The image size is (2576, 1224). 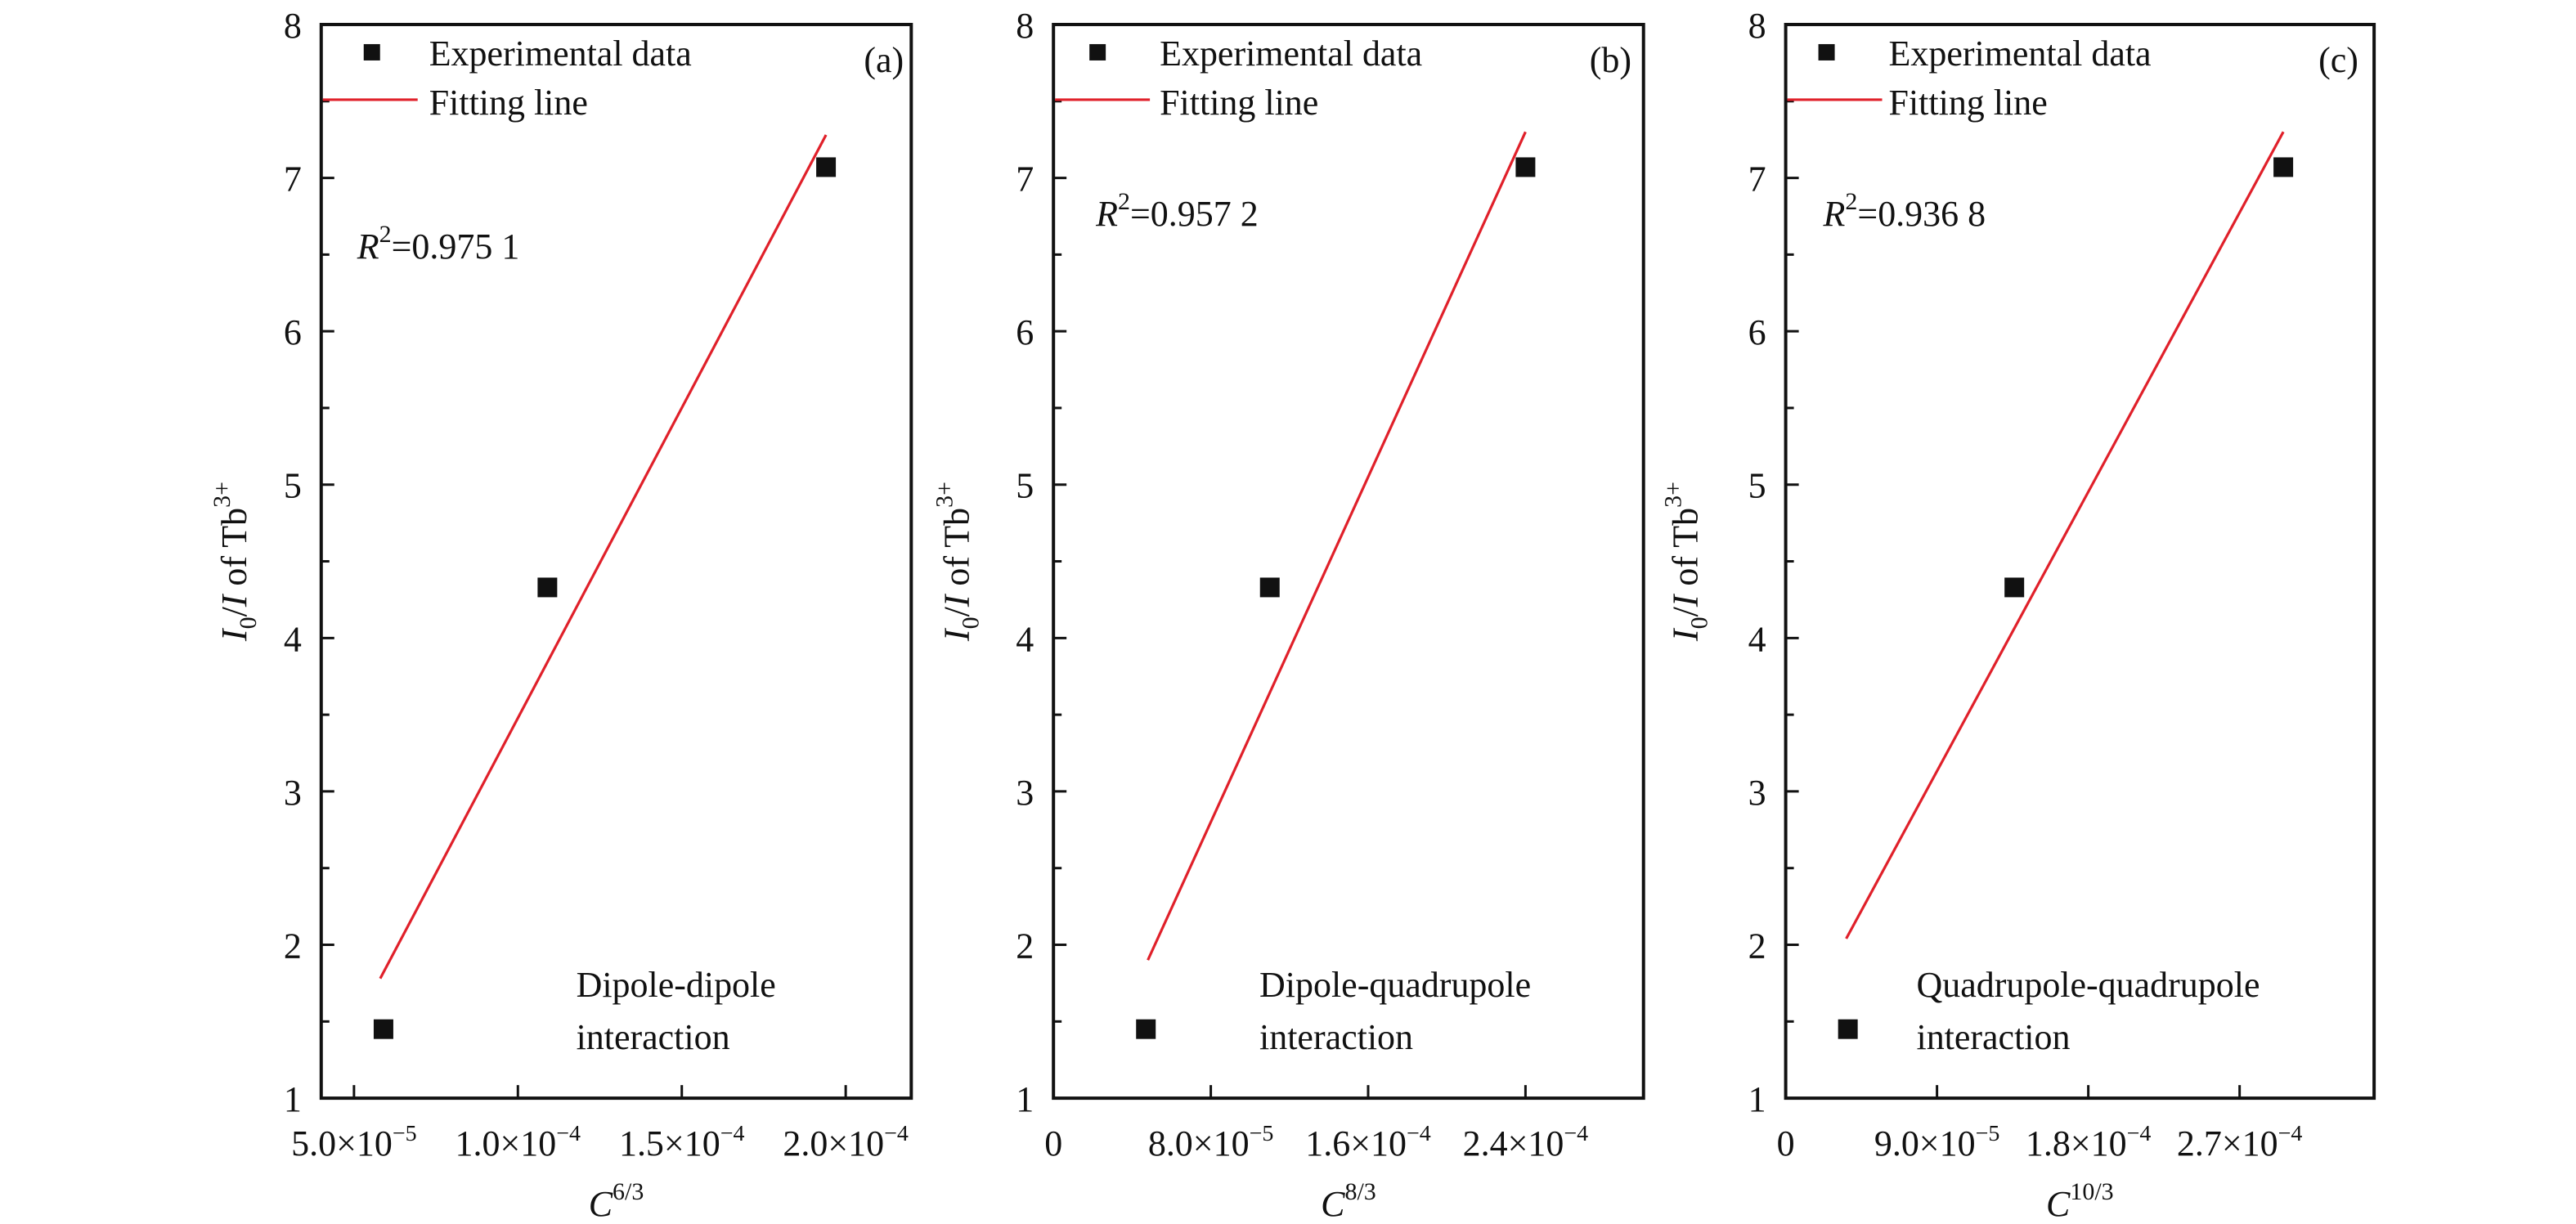 I want to click on y-tick-label: 5, so click(x=293, y=486).